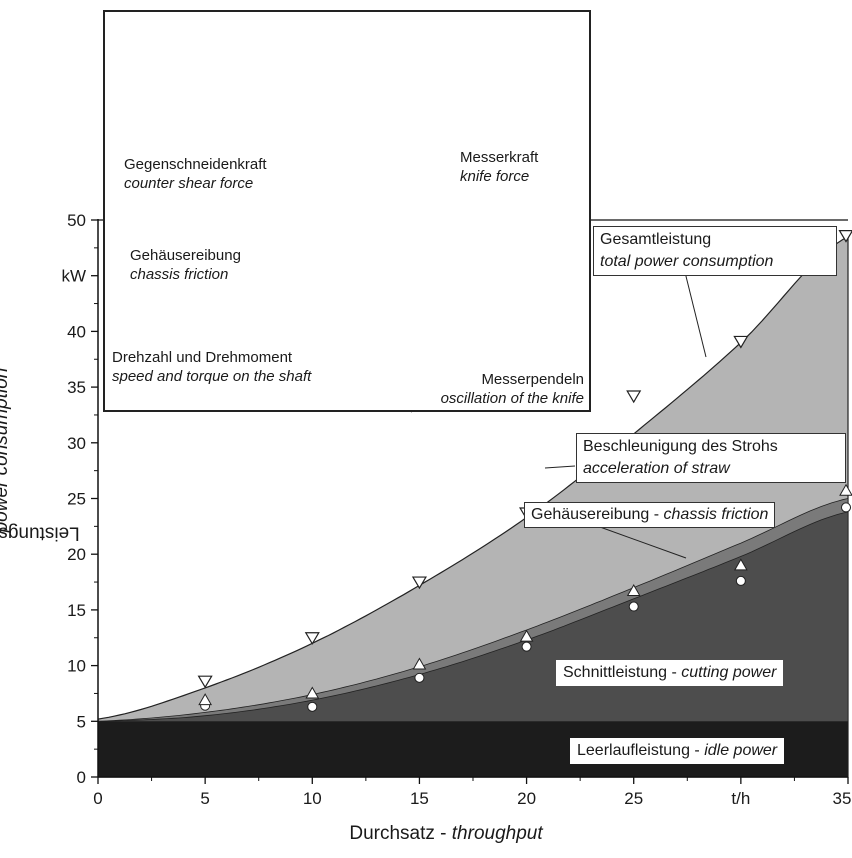  Describe the element at coordinates (6, 450) in the screenshot. I see `y-axis-title-italic: power consumption` at that location.